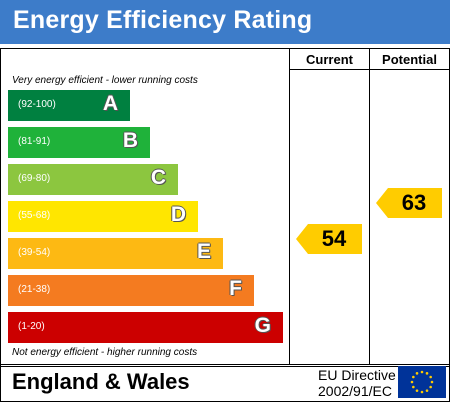 This screenshot has height=402, width=450. Describe the element at coordinates (178, 214) in the screenshot. I see `band-letter-label: D` at that location.